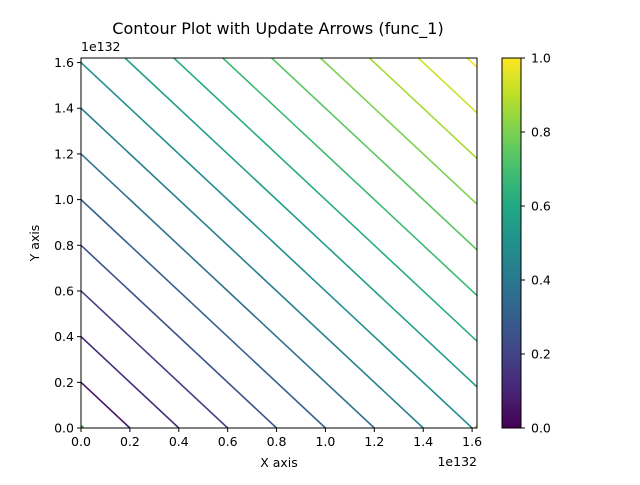  What do you see at coordinates (541, 280) in the screenshot?
I see `colorbar-tick-label: 0.4` at bounding box center [541, 280].